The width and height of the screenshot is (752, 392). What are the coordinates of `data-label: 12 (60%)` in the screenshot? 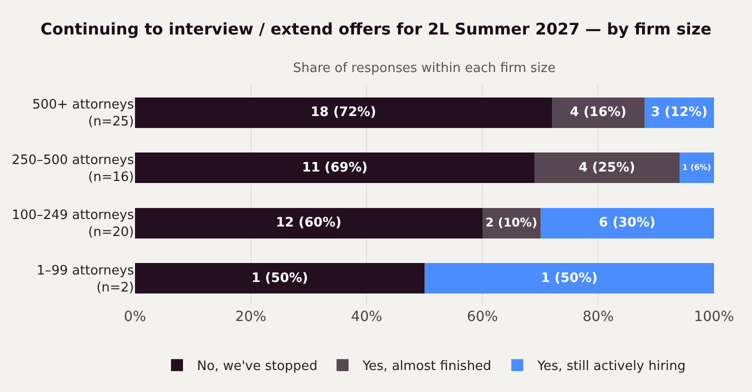 It's located at (309, 223).